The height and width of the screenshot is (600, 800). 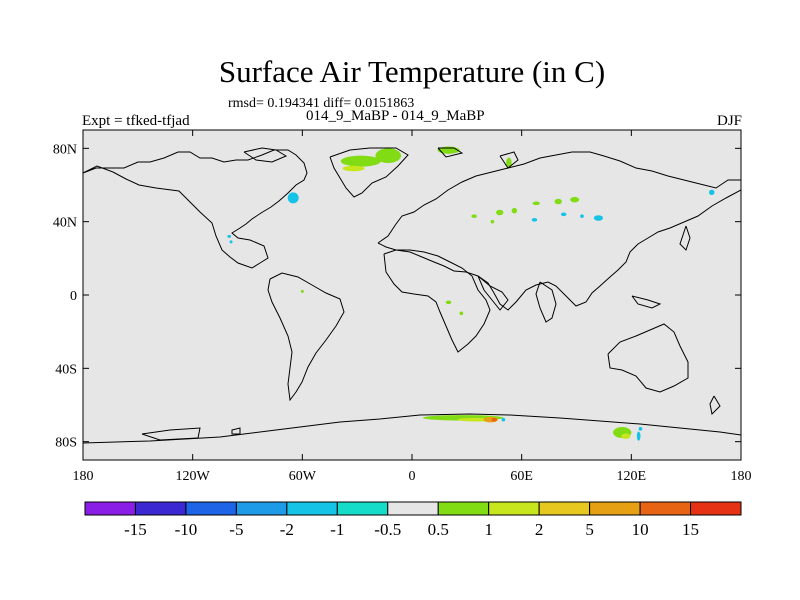 What do you see at coordinates (488, 529) in the screenshot?
I see `colorbar-label-7: 1` at bounding box center [488, 529].